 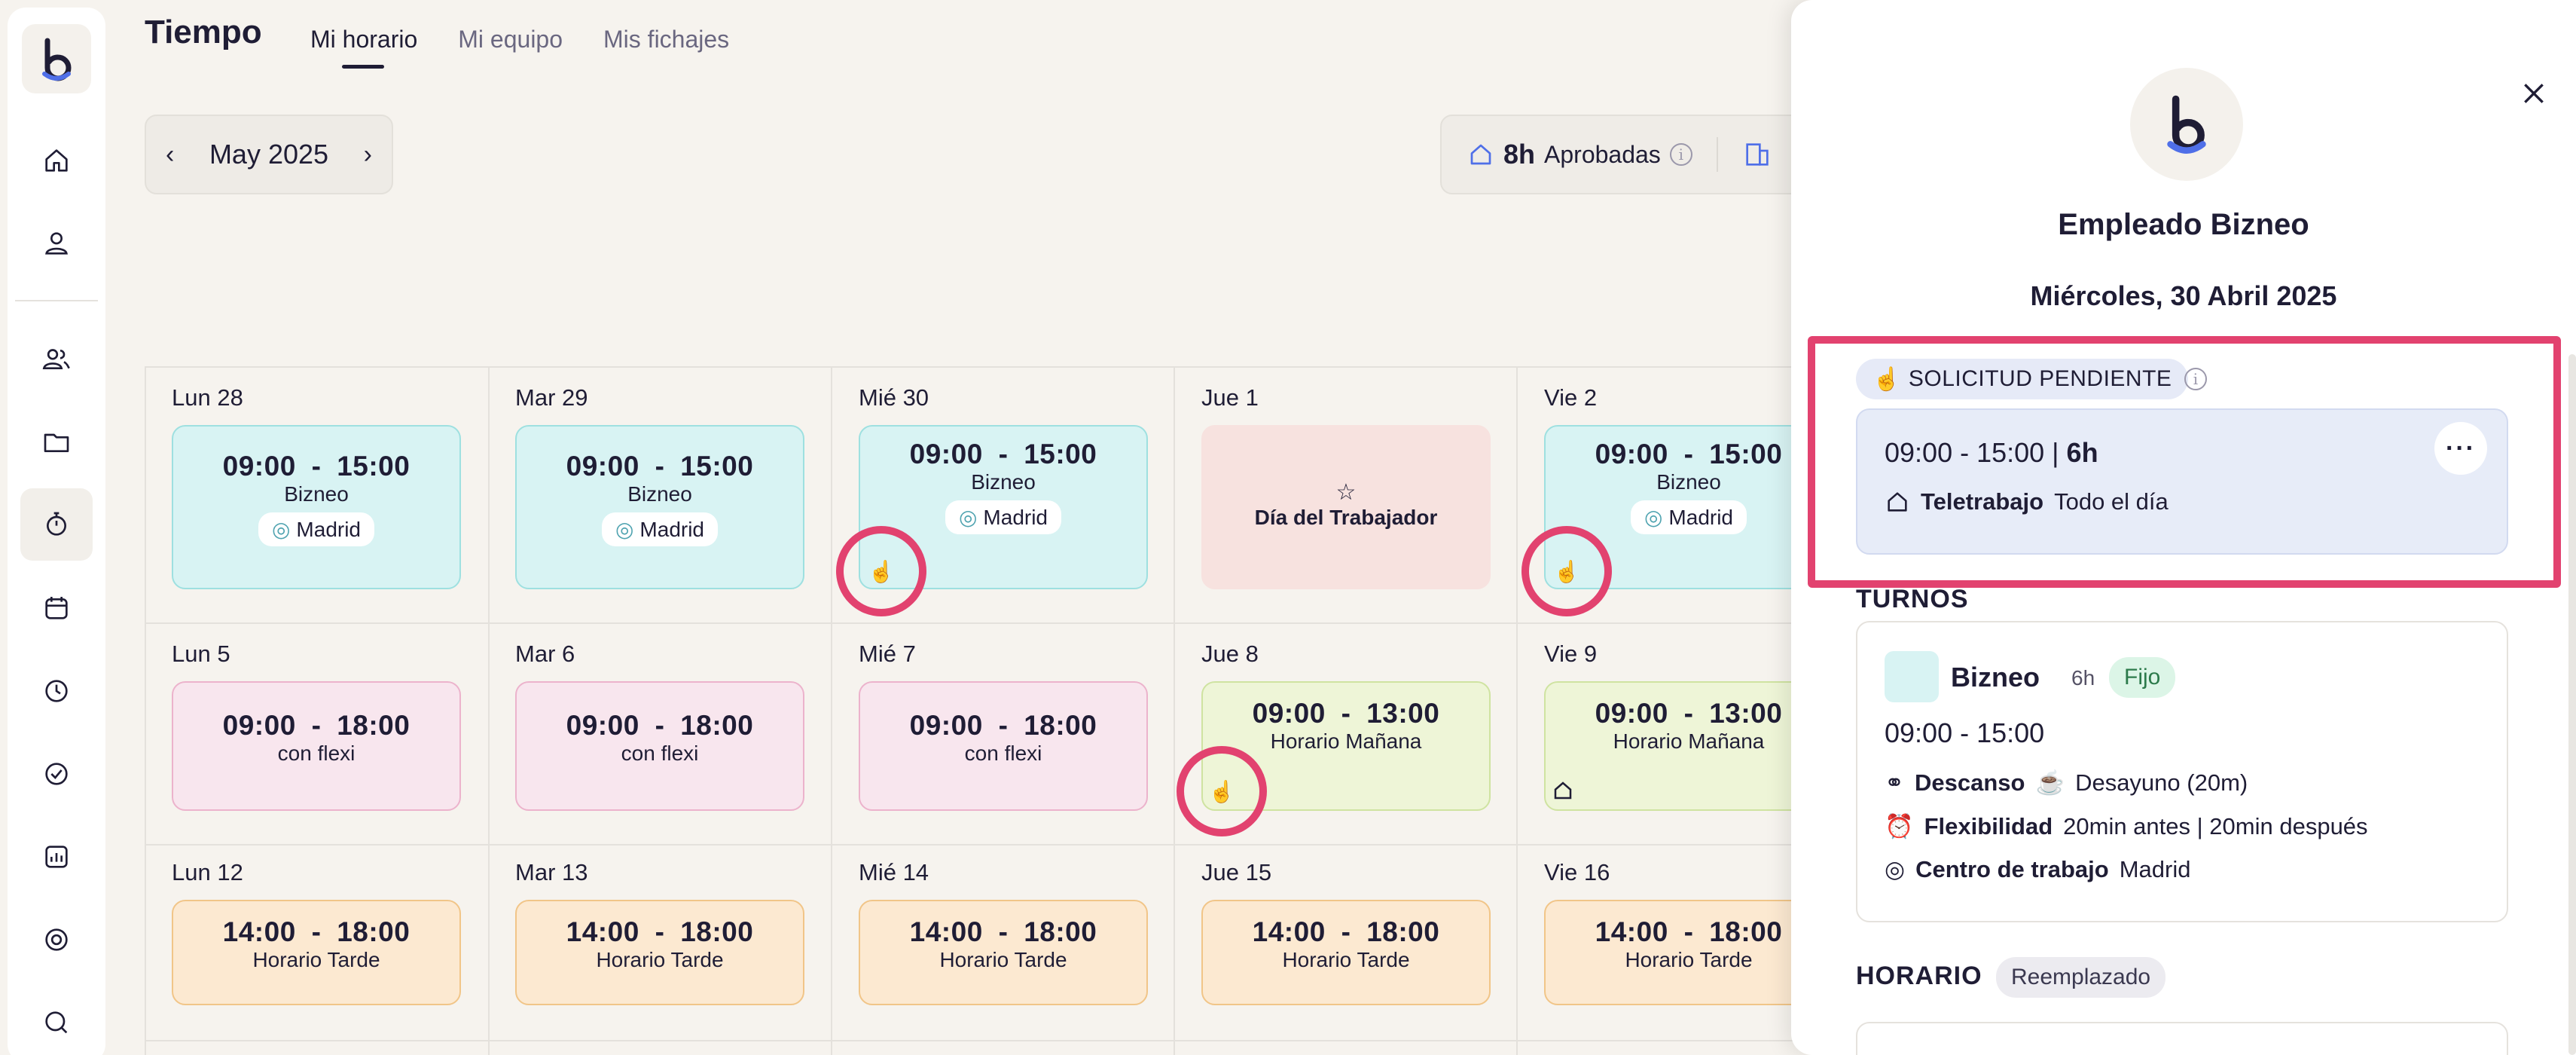 What do you see at coordinates (57, 442) in the screenshot?
I see `folder-icon` at bounding box center [57, 442].